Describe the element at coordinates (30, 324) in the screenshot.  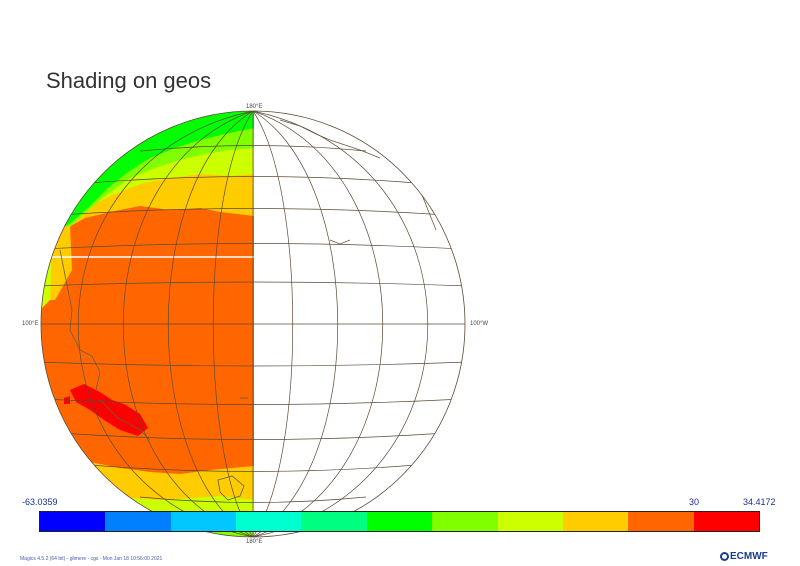
I see `label-left-lon: 100°E` at that location.